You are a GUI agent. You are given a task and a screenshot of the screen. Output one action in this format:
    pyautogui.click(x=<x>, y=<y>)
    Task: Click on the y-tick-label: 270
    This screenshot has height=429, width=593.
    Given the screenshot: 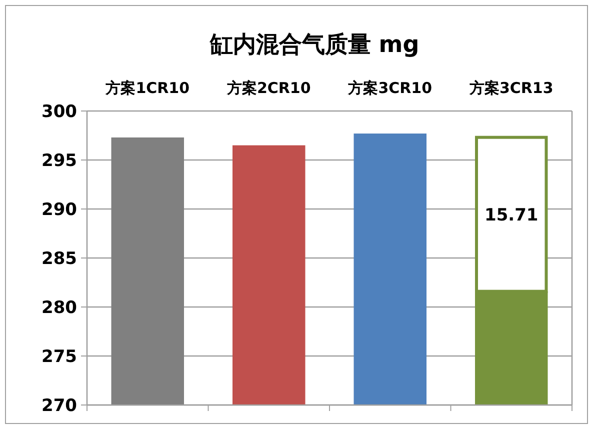 What is the action you would take?
    pyautogui.click(x=60, y=406)
    